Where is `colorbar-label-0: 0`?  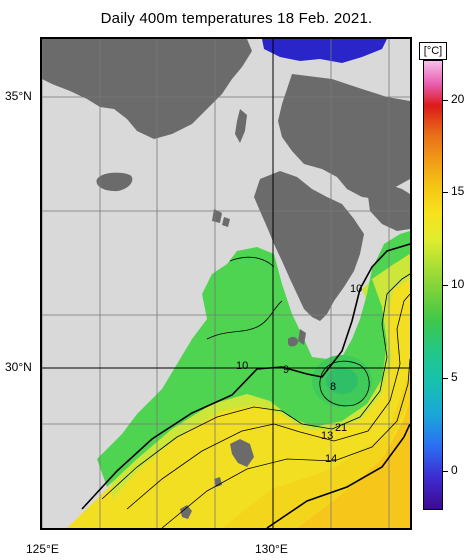
colorbar-label-0: 0 is located at coordinates (454, 470).